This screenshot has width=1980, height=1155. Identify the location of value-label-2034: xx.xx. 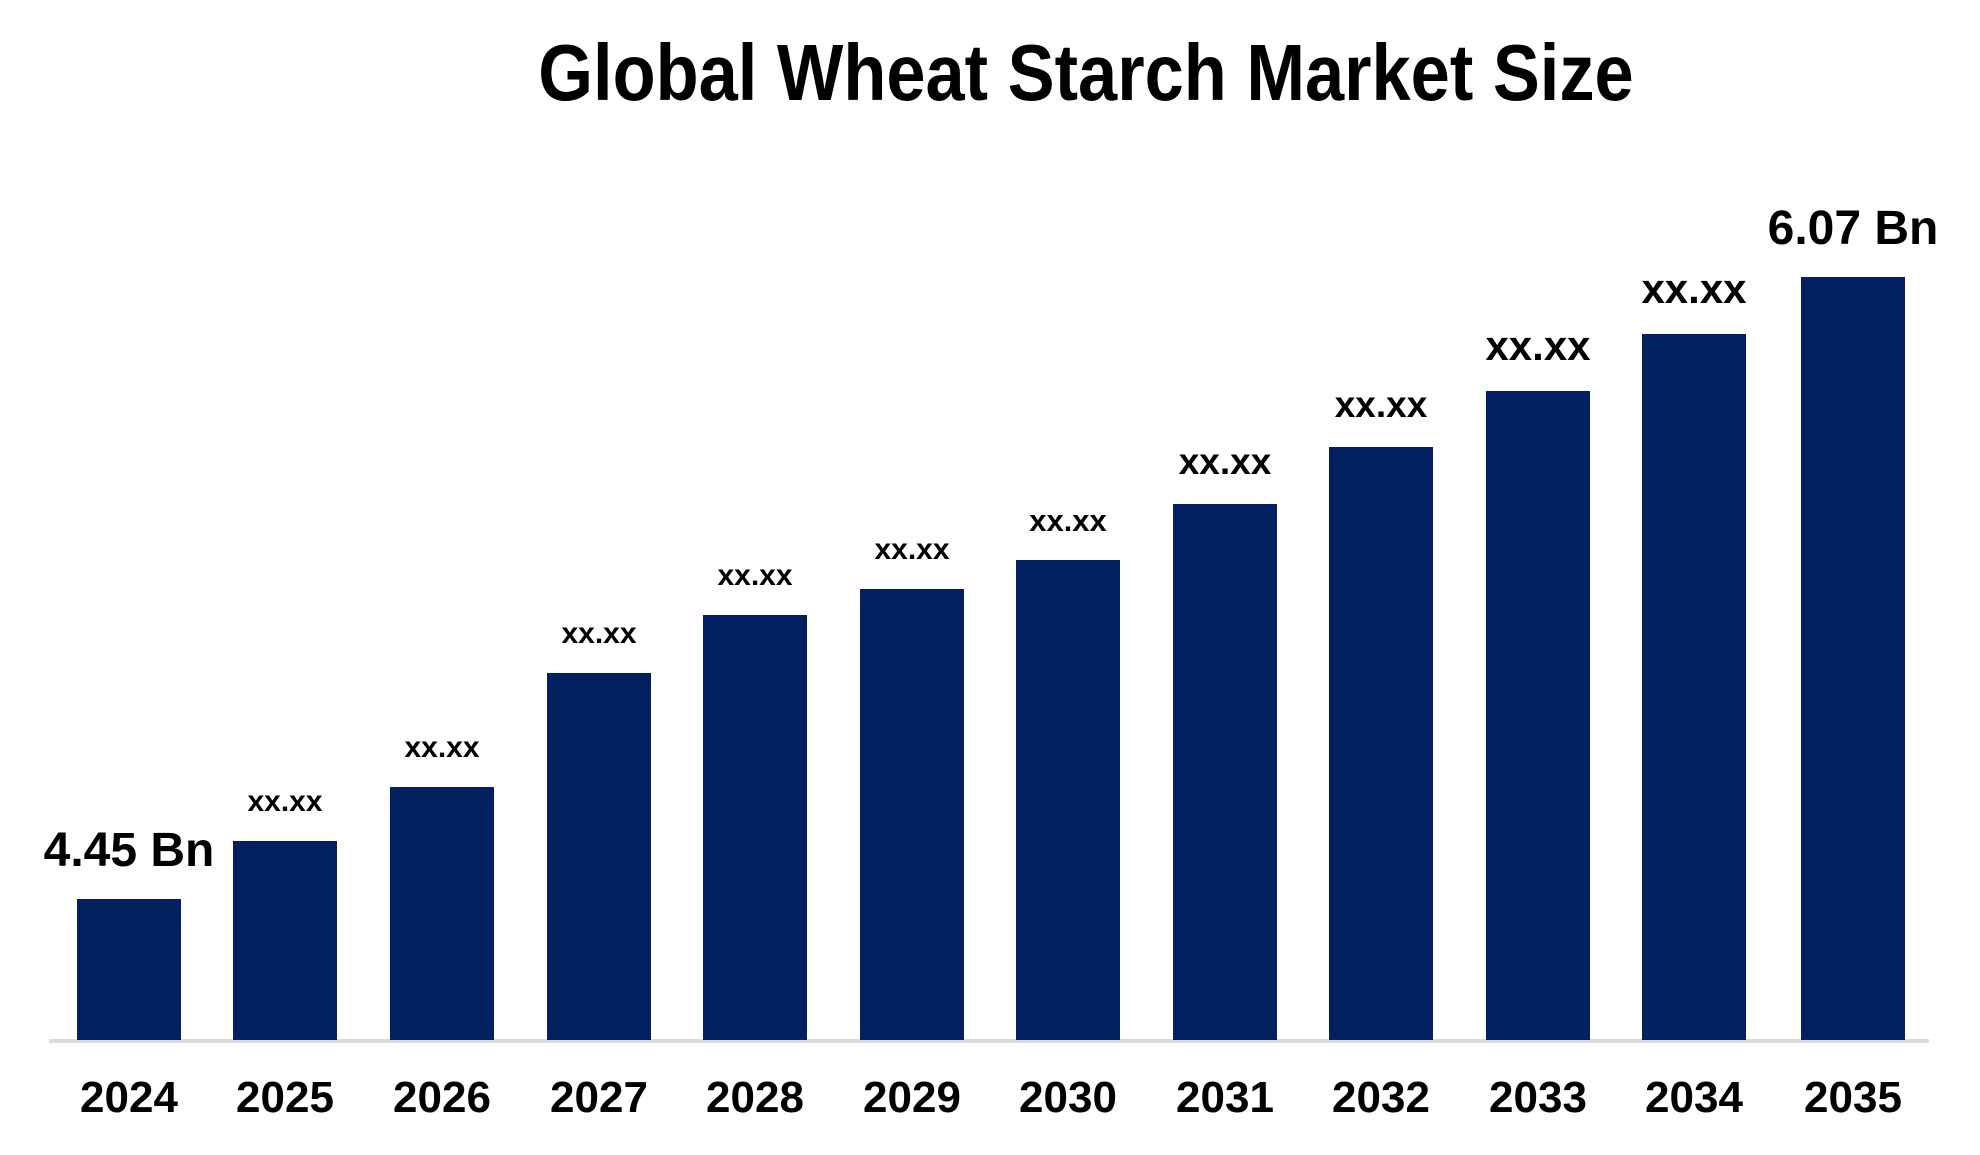
(1694, 288).